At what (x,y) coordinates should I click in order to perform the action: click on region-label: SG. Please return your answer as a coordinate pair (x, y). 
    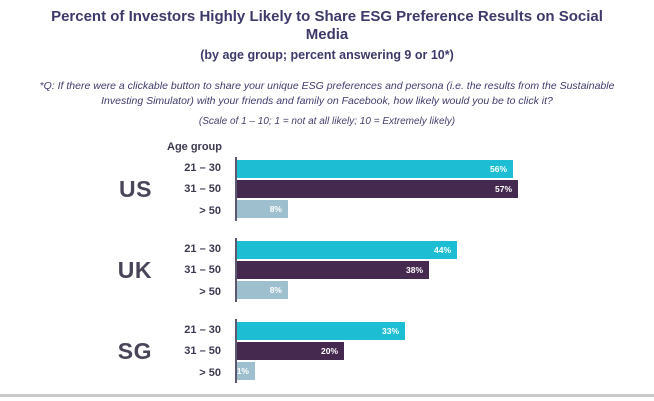
    Looking at the image, I should click on (134, 350).